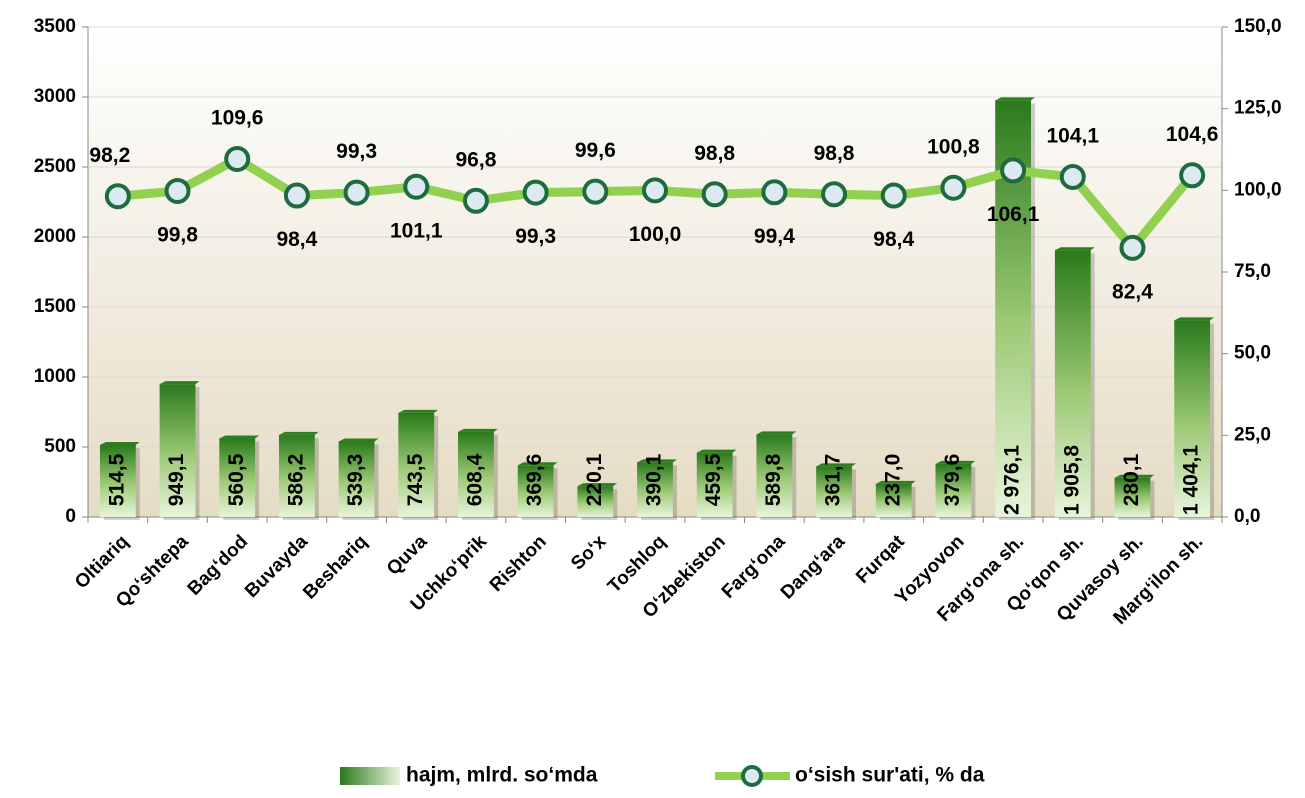 The height and width of the screenshot is (798, 1305). I want to click on x-tick-label: Bag‘dod, so click(218, 565).